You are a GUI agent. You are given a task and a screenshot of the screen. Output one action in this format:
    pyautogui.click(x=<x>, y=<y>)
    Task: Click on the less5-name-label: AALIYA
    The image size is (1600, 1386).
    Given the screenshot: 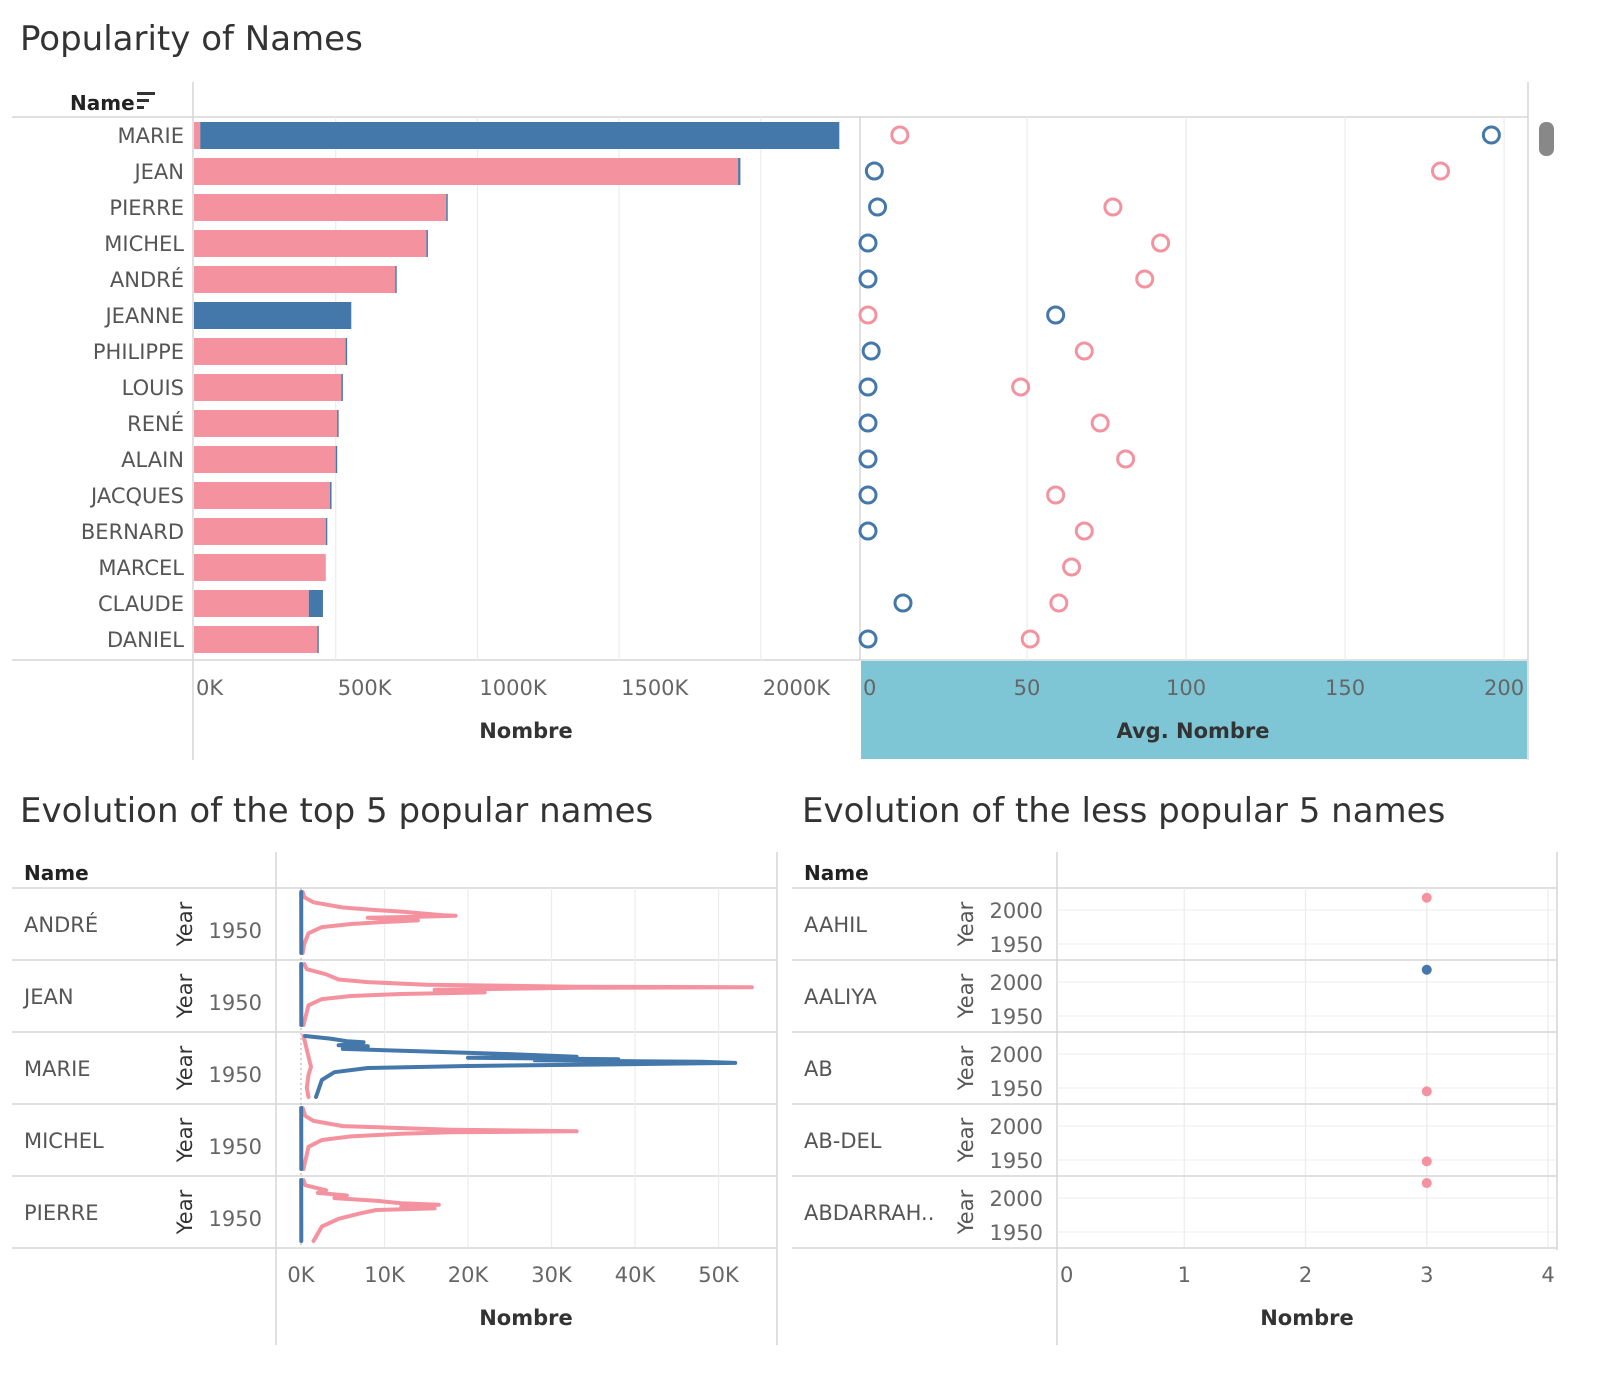 What is the action you would take?
    pyautogui.click(x=840, y=997)
    